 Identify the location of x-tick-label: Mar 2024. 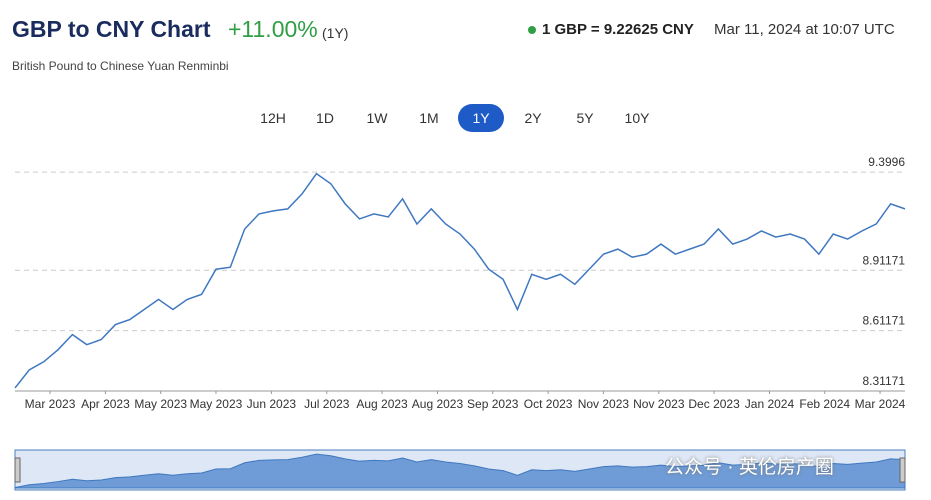
(880, 404).